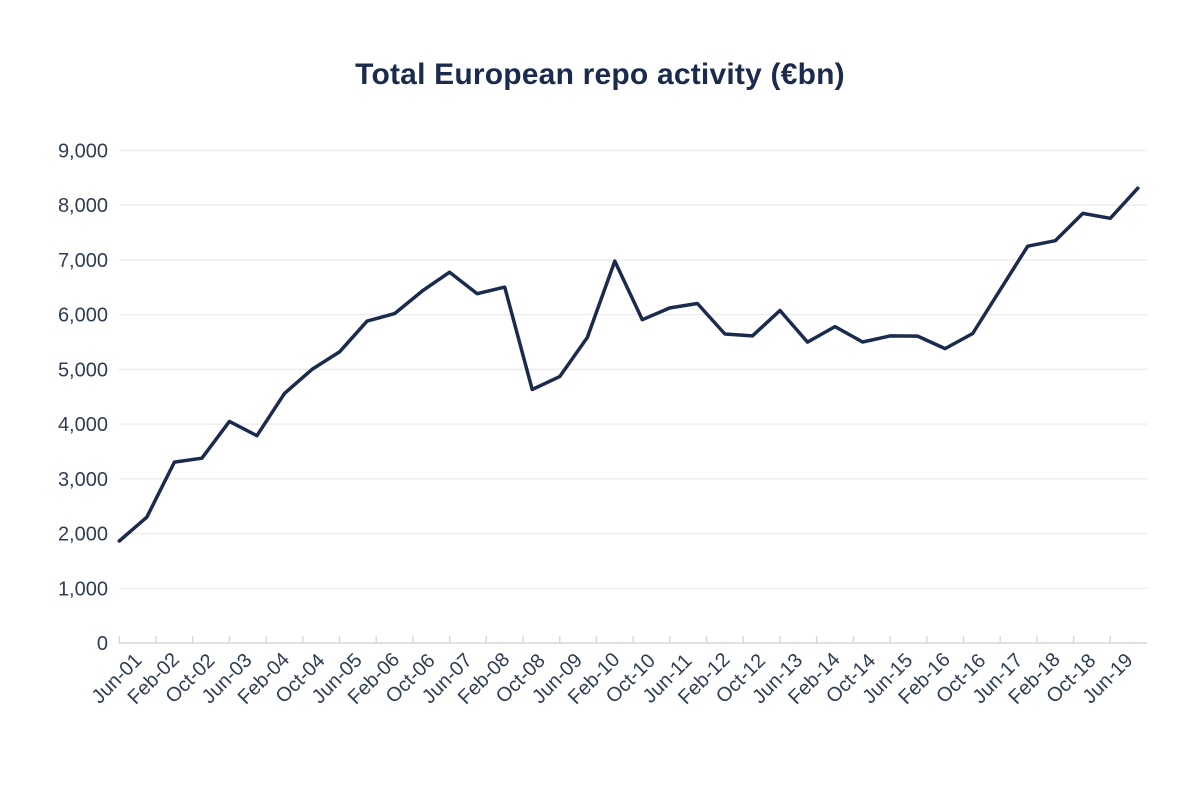 This screenshot has width=1200, height=800. Describe the element at coordinates (83, 535) in the screenshot. I see `y-tick-label: 2,000` at that location.